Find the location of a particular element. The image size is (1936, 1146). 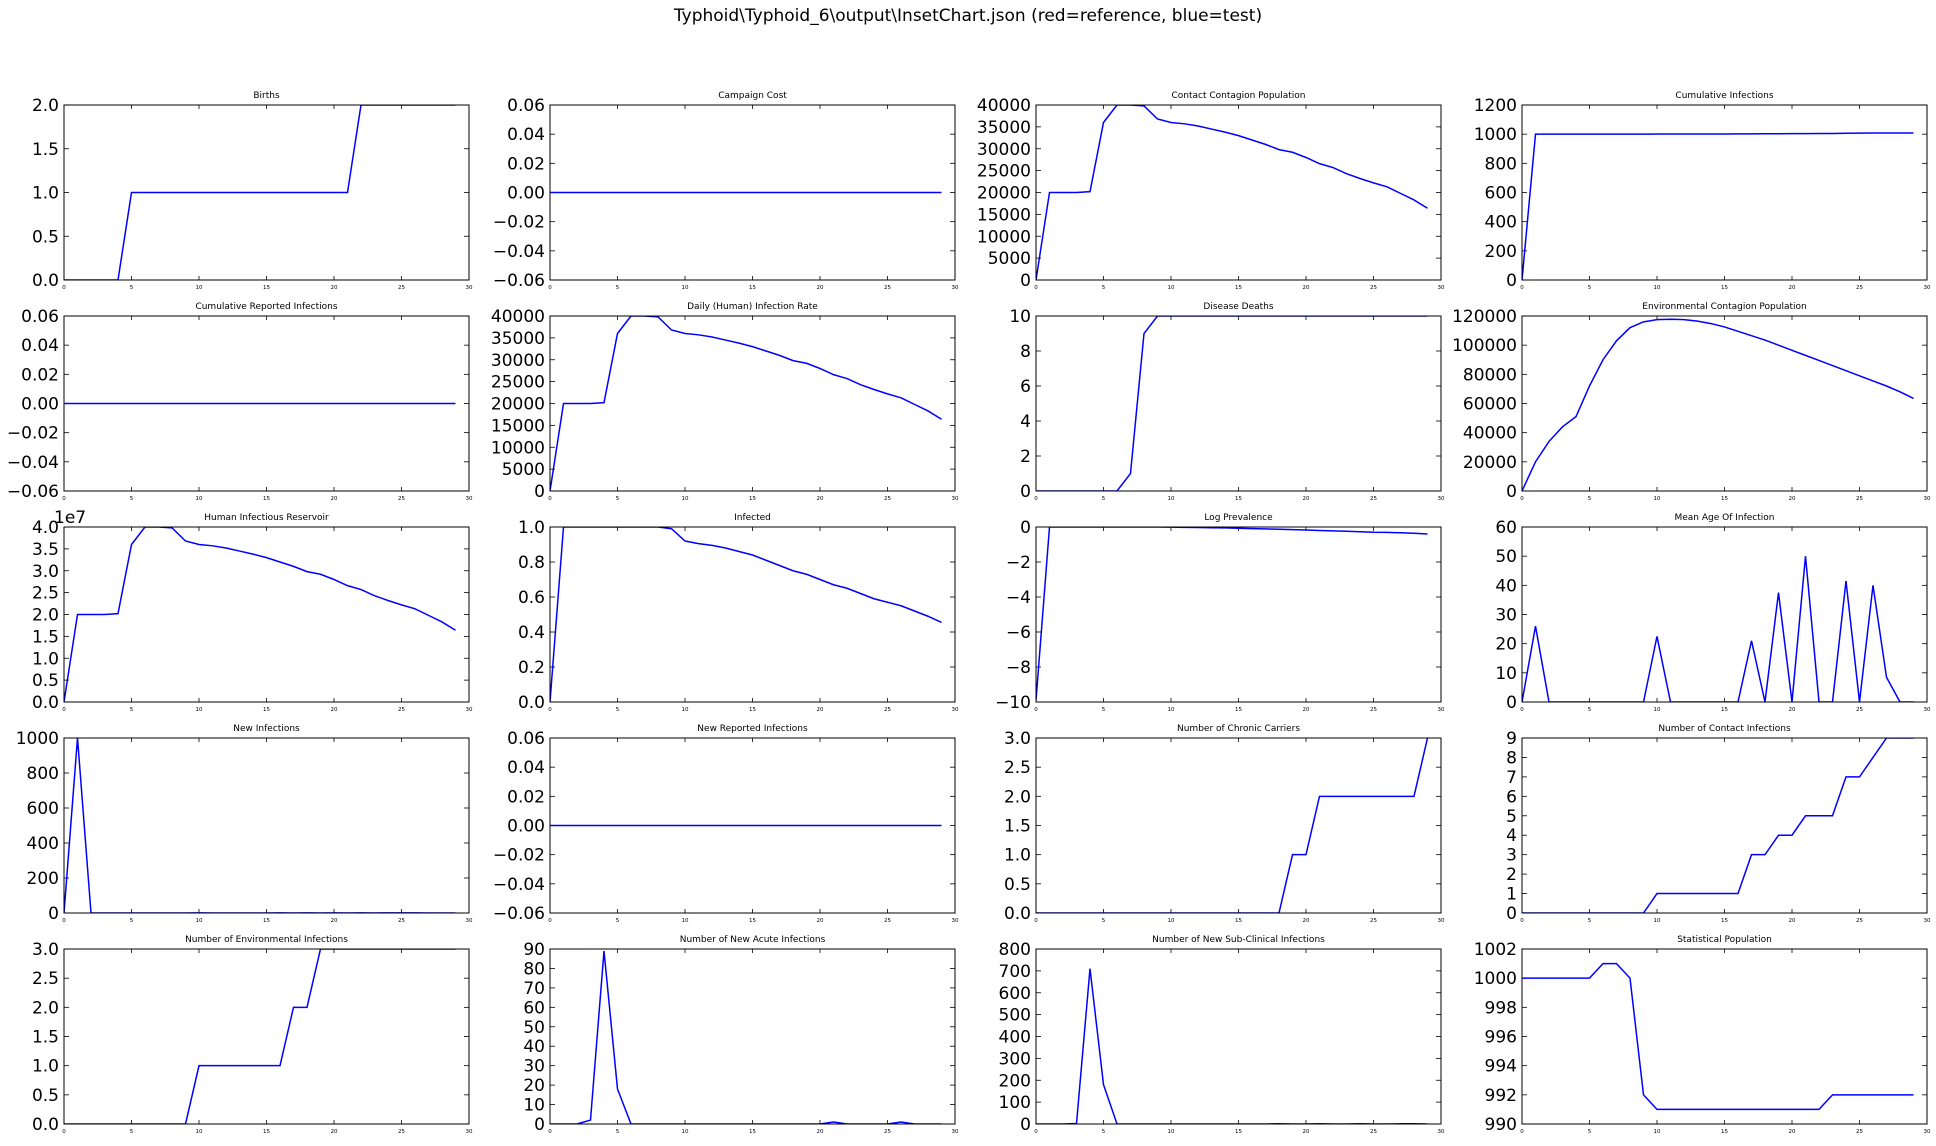

y-tick-label: −6 is located at coordinates (1018, 633).